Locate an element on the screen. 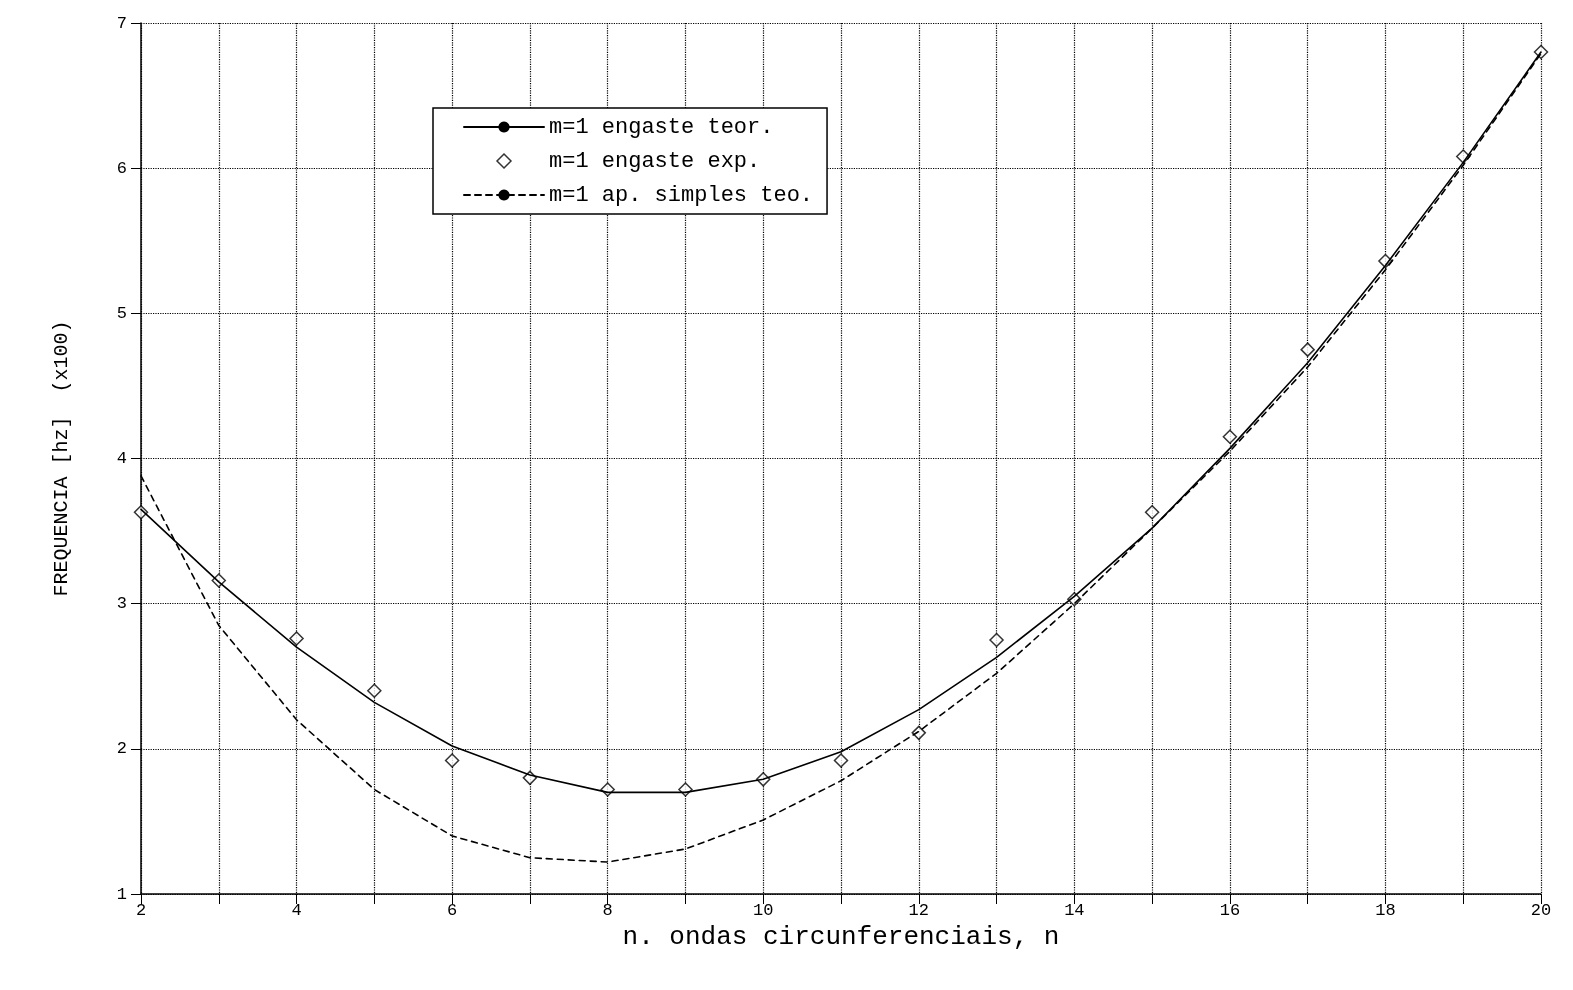  legend-label: m=1 engaste teor. is located at coordinates (661, 127).